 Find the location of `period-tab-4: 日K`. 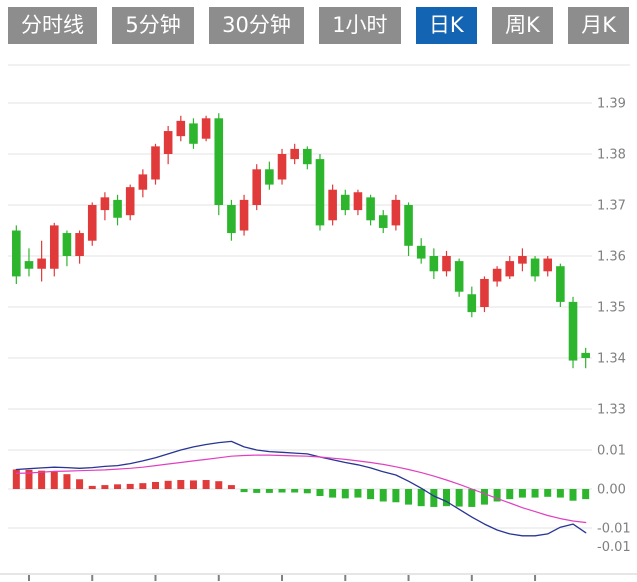

period-tab-4: 日K is located at coordinates (446, 25).